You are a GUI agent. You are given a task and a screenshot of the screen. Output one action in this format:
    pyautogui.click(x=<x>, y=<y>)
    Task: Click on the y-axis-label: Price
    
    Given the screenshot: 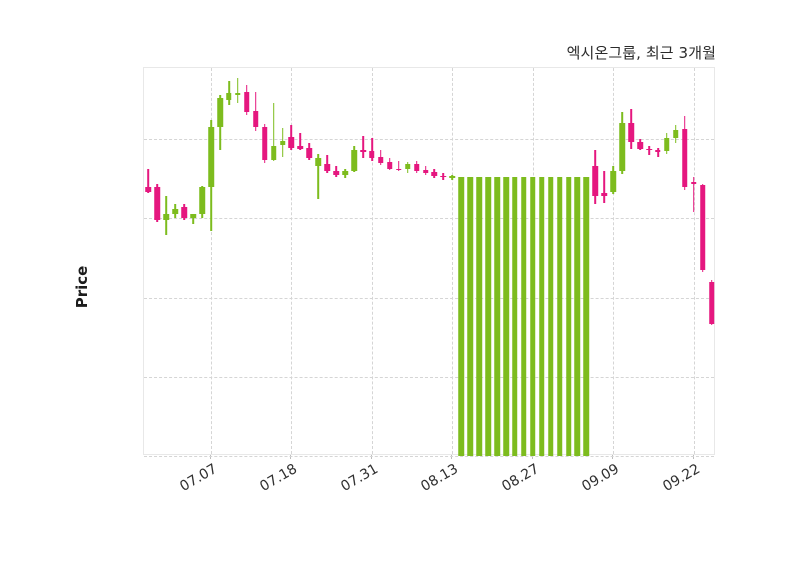 What is the action you would take?
    pyautogui.click(x=82, y=287)
    